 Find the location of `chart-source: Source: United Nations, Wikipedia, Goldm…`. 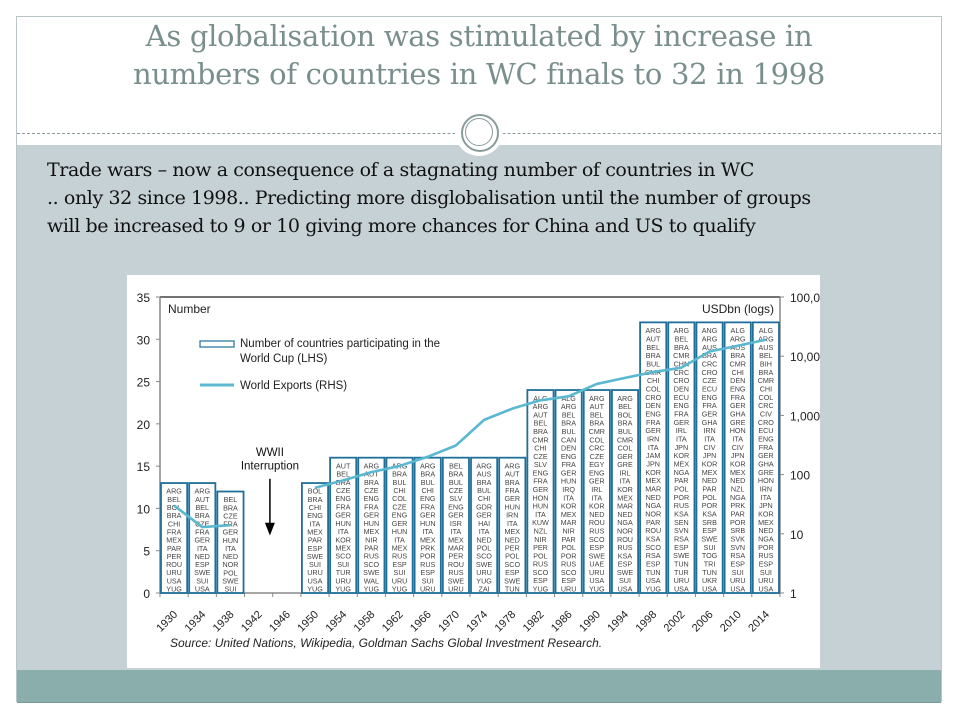

chart-source: Source: United Nations, Wikipedia, Goldm… is located at coordinates (386, 643).